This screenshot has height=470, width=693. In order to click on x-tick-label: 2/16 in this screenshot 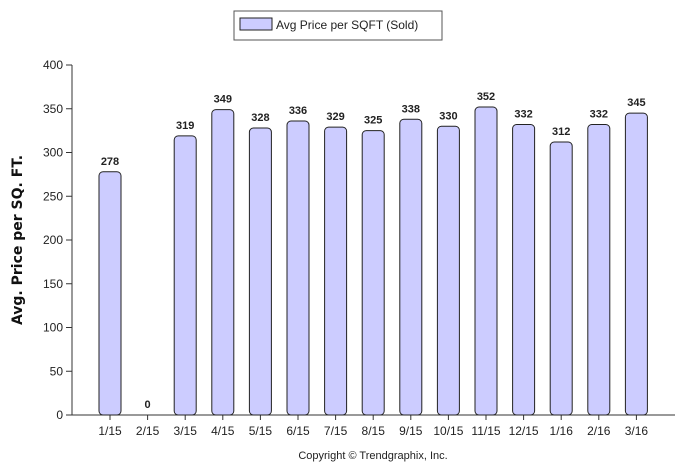, I will do `click(599, 431)`.